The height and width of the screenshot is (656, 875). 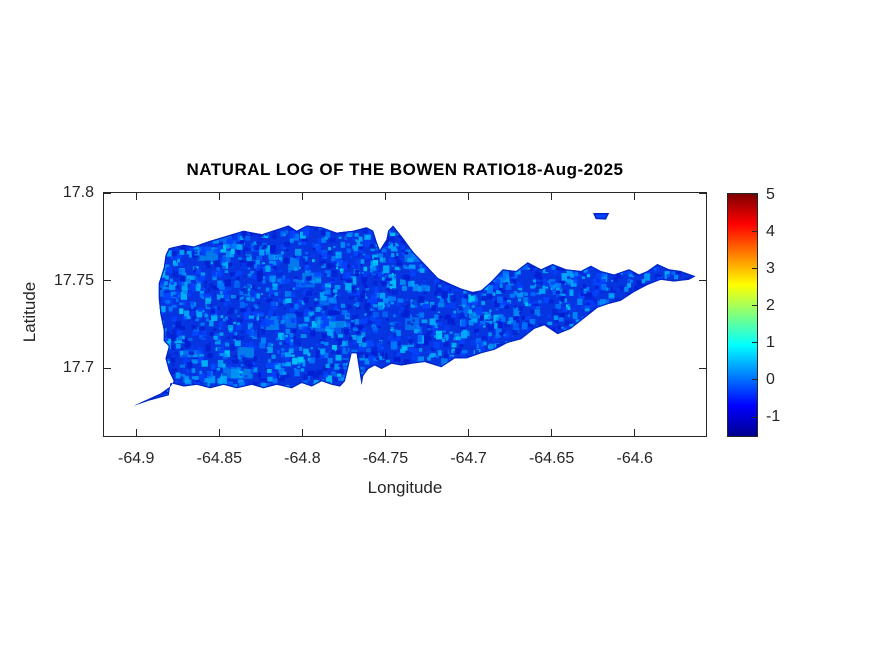 What do you see at coordinates (601, 216) in the screenshot?
I see `islet-buck-island` at bounding box center [601, 216].